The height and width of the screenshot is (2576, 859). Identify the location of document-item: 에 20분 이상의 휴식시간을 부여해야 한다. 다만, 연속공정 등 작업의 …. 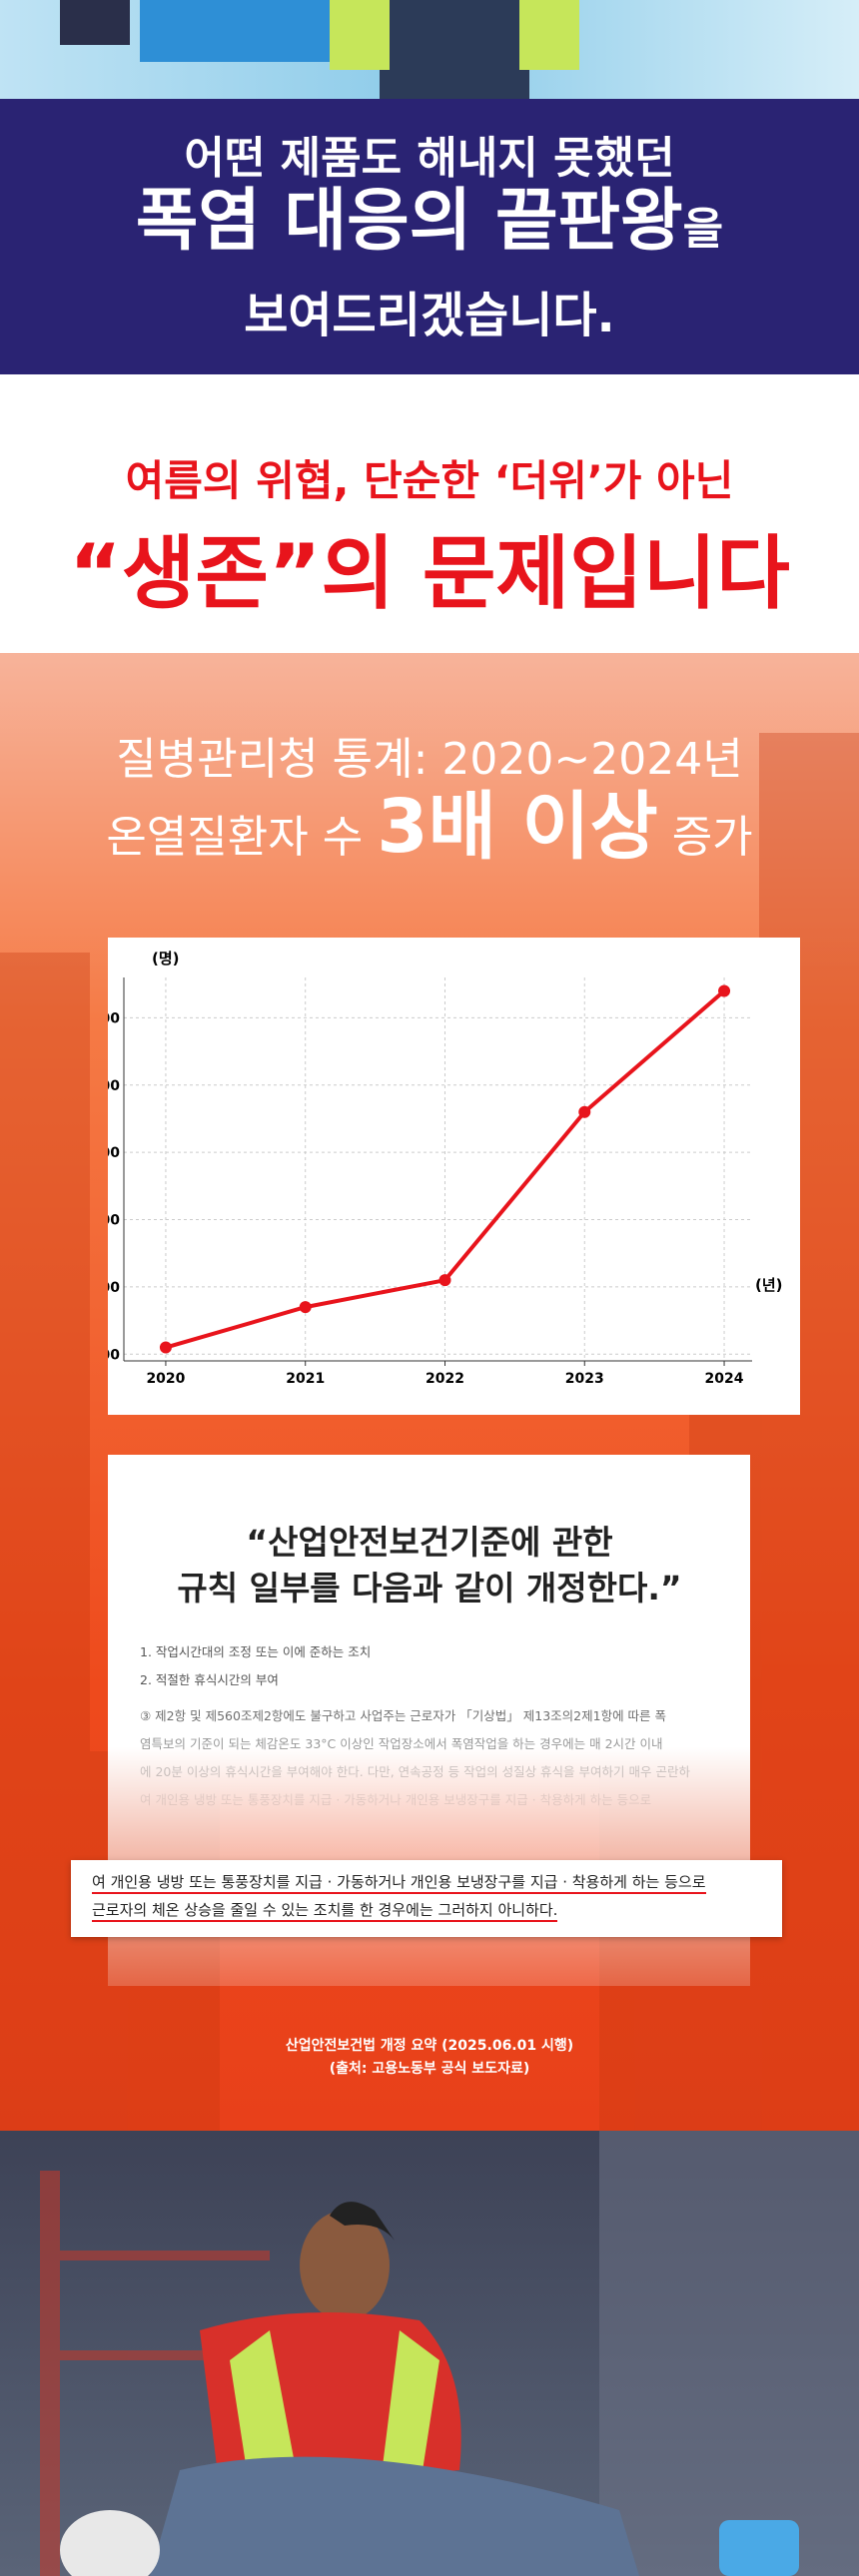
(415, 1771).